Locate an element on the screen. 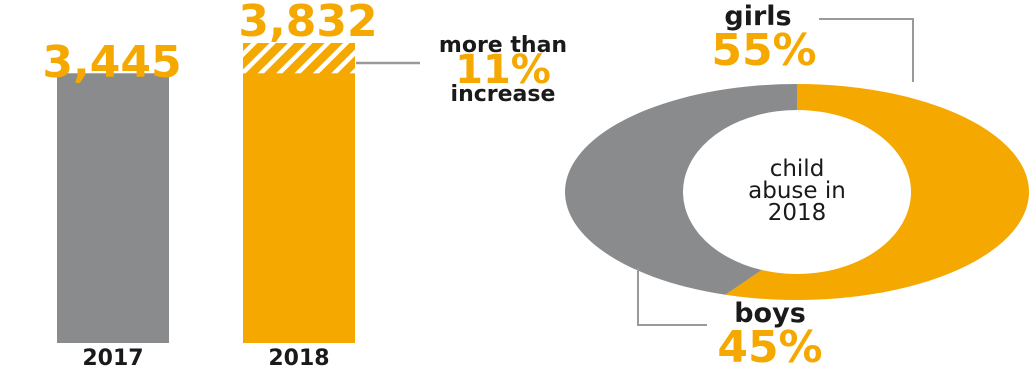 The image size is (1029, 369). increase-suffix: increase is located at coordinates (503, 94).